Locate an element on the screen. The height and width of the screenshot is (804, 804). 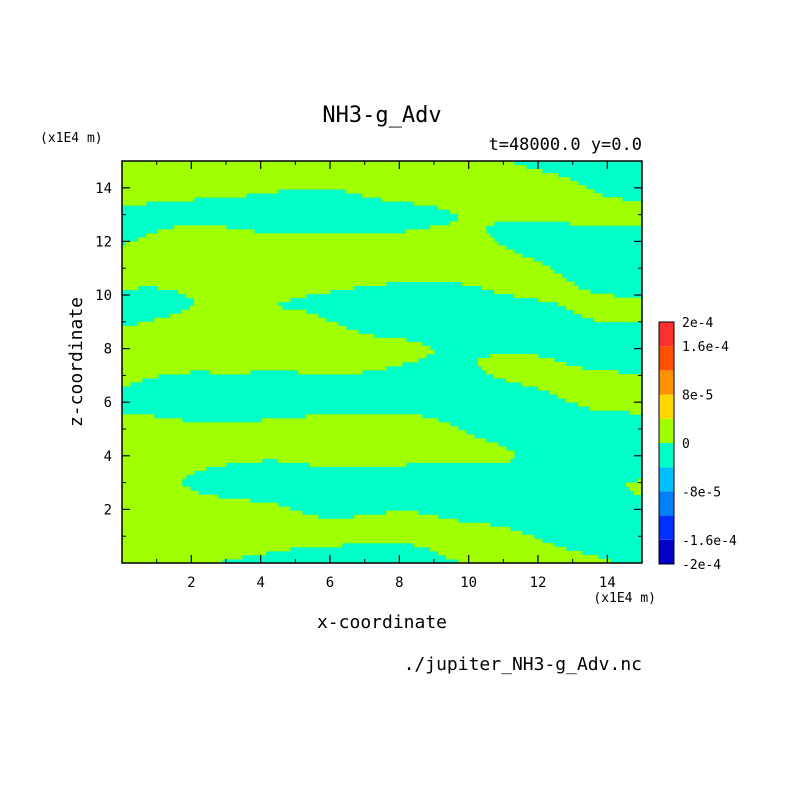
y-tick-label: 12 is located at coordinates (103, 242).